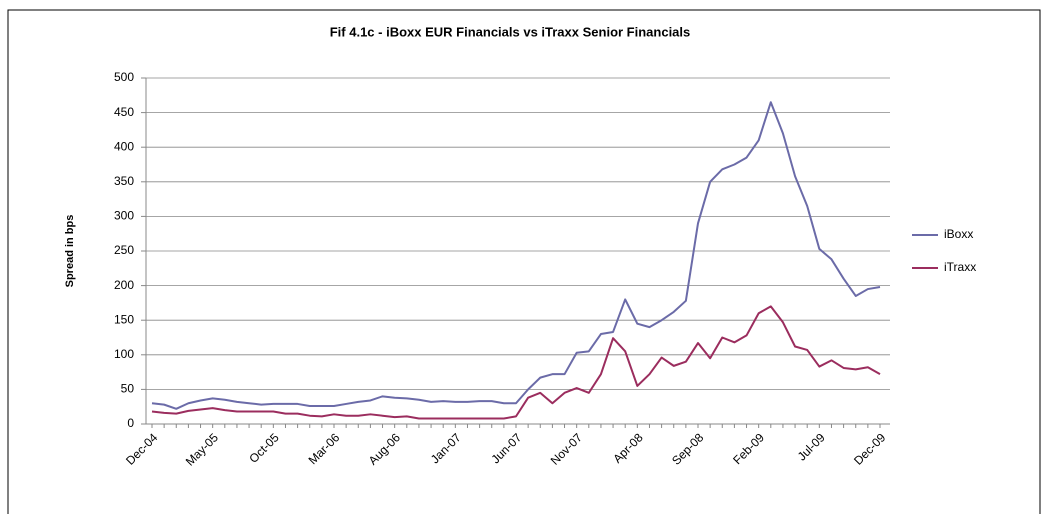  What do you see at coordinates (124, 250) in the screenshot?
I see `y-tick-label: 250` at bounding box center [124, 250].